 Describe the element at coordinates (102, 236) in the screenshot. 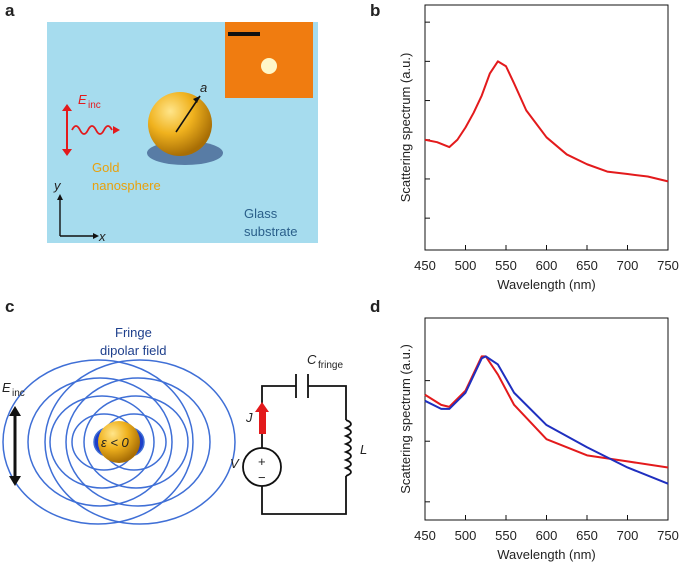

I see `x-label: x` at that location.